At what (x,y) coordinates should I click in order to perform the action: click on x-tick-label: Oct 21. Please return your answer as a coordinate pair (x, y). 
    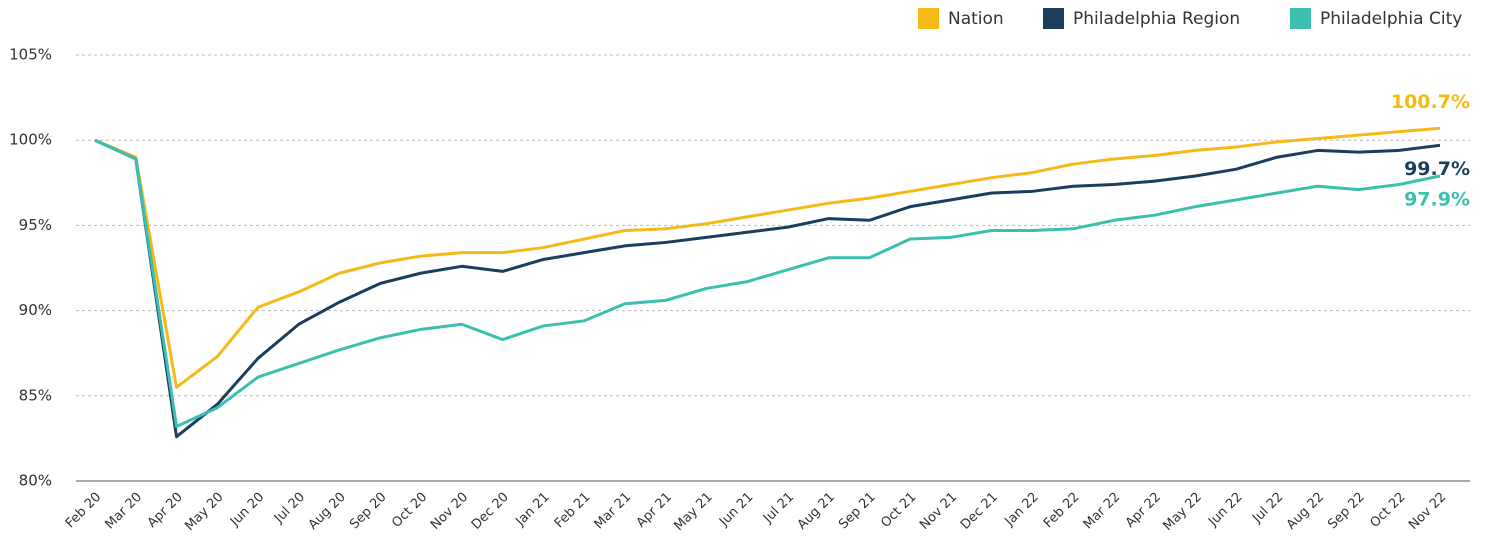
    Looking at the image, I should click on (898, 510).